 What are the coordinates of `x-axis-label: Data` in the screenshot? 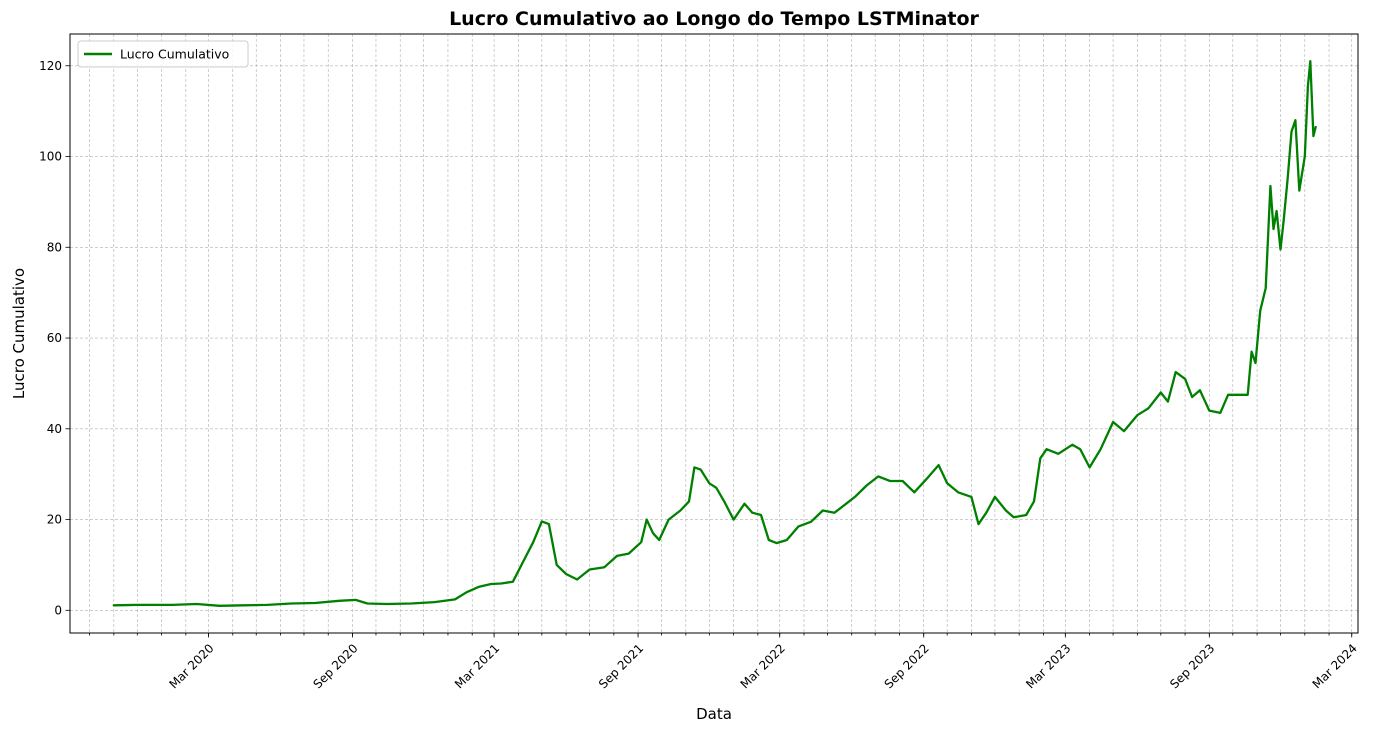 It's located at (714, 714).